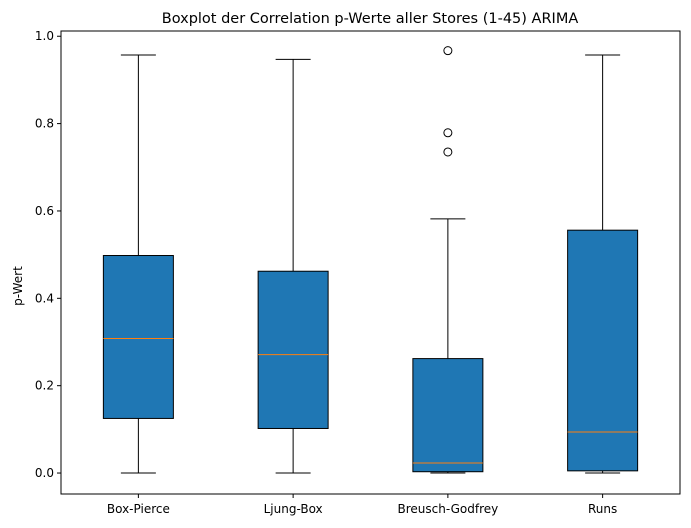  What do you see at coordinates (44, 124) in the screenshot?
I see `y-tick-label: 0.8` at bounding box center [44, 124].